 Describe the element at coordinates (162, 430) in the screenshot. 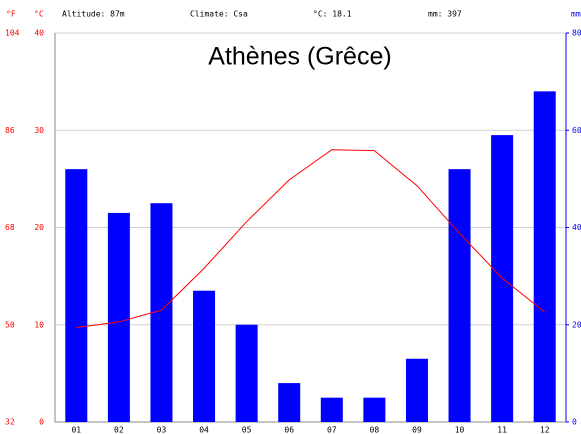

I see `x-tick-label: 03` at that location.